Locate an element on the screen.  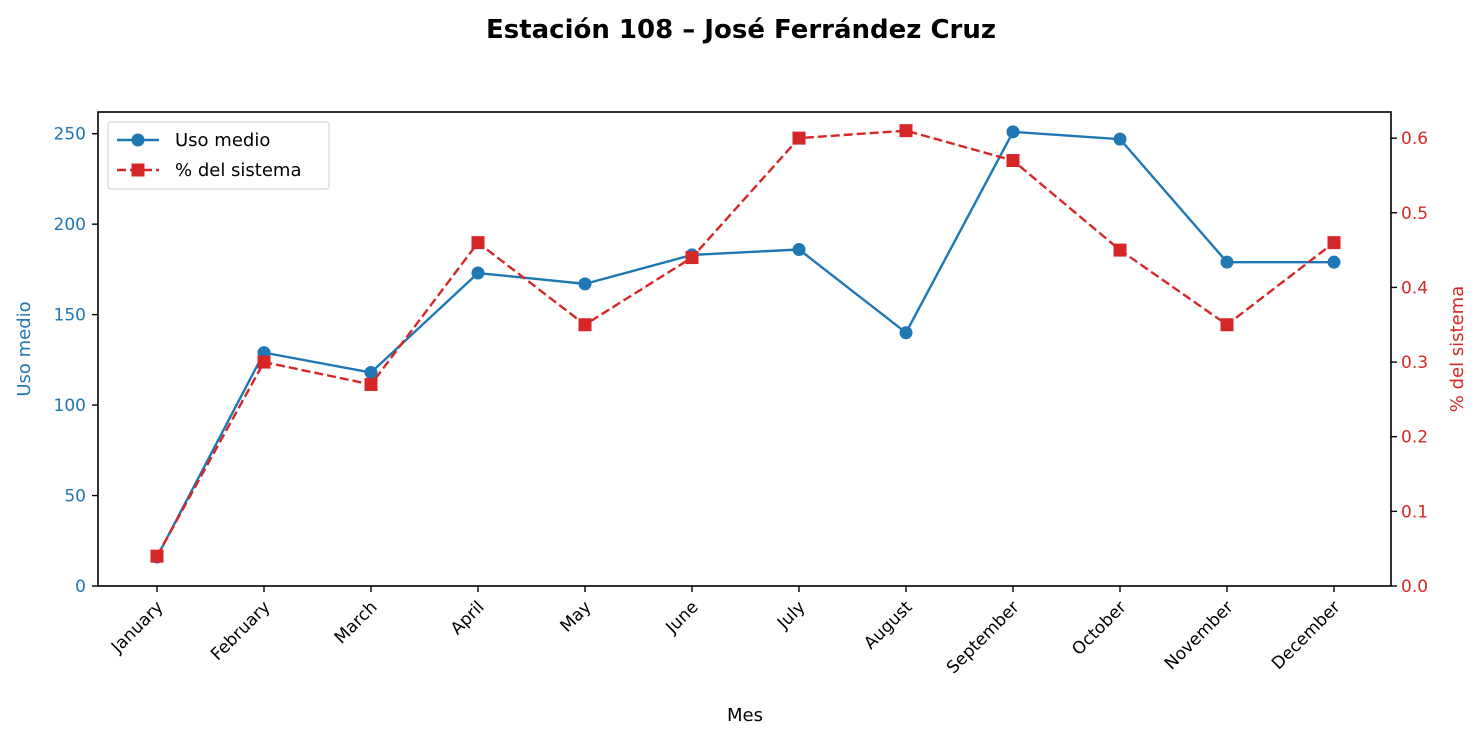
right-y-tick-label: 0.0 is located at coordinates (1414, 587).